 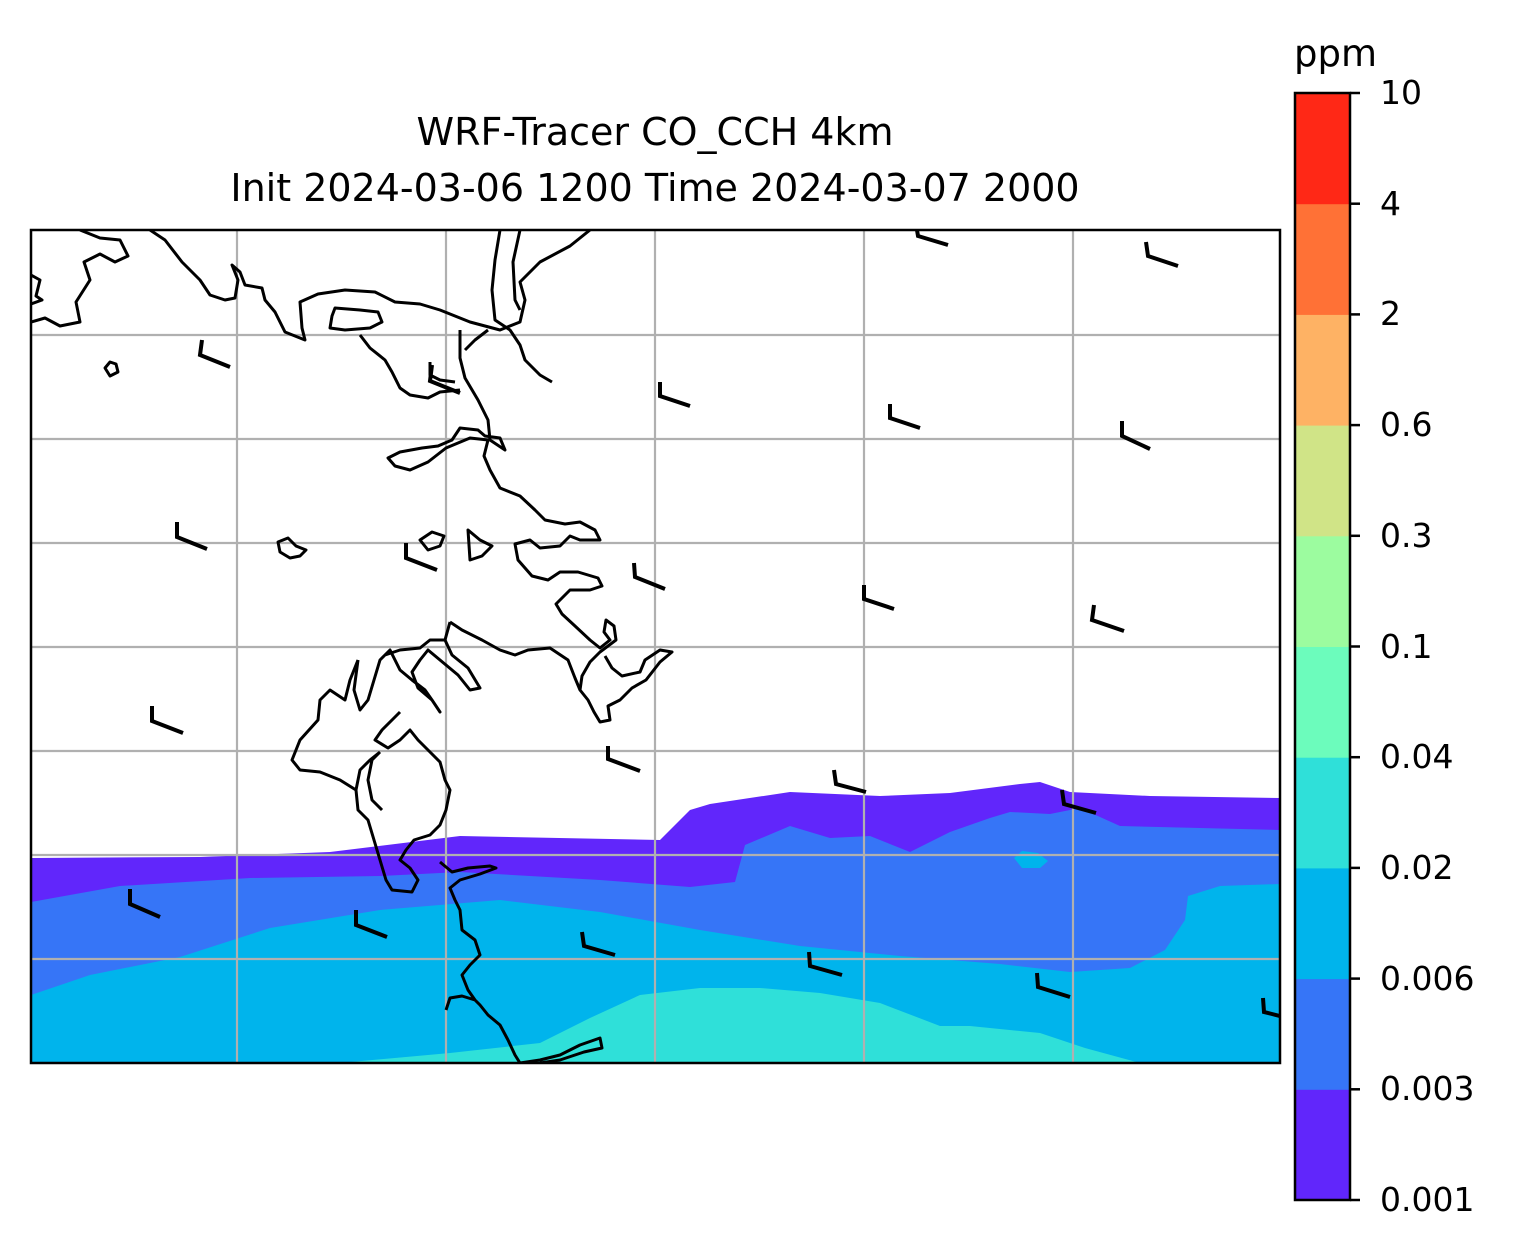 I want to click on colorbar-tick-label: 0.003, so click(x=1427, y=1089).